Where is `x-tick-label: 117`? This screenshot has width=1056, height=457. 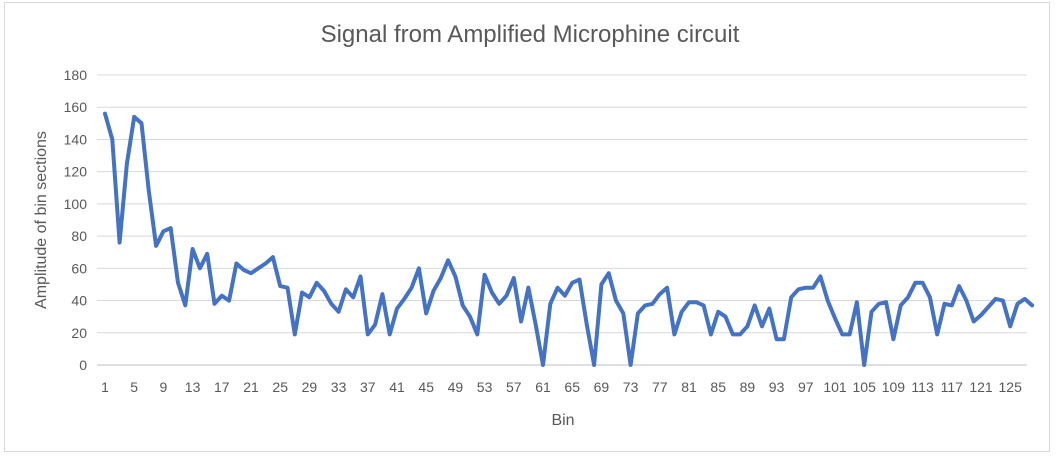 x-tick-label: 117 is located at coordinates (952, 387).